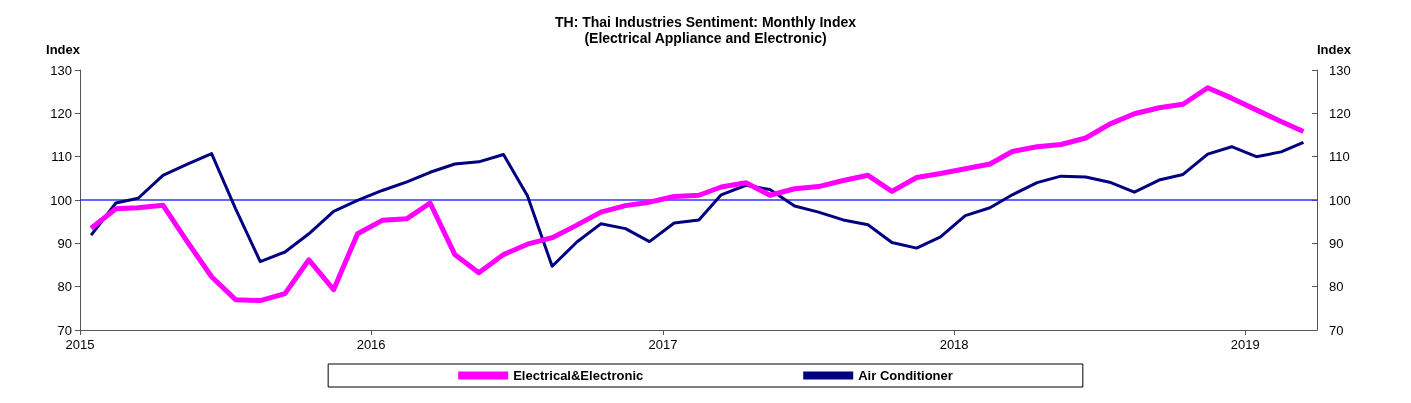 This screenshot has width=1411, height=403. I want to click on y-tick-label: 80, so click(64, 287).